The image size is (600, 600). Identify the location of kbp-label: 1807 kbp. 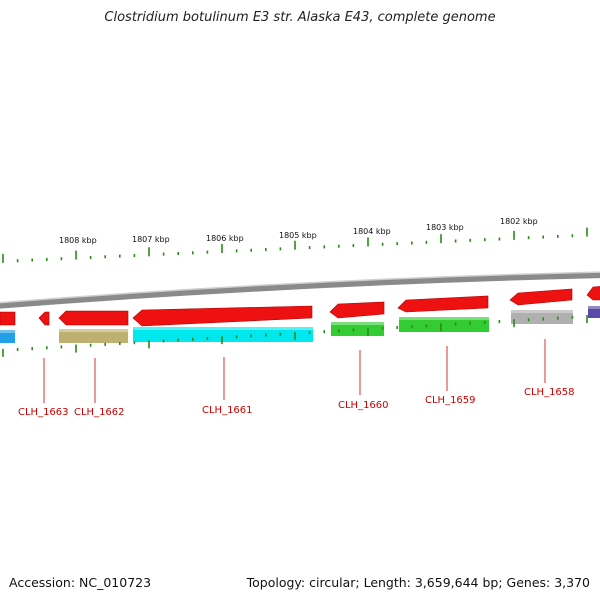
(151, 239).